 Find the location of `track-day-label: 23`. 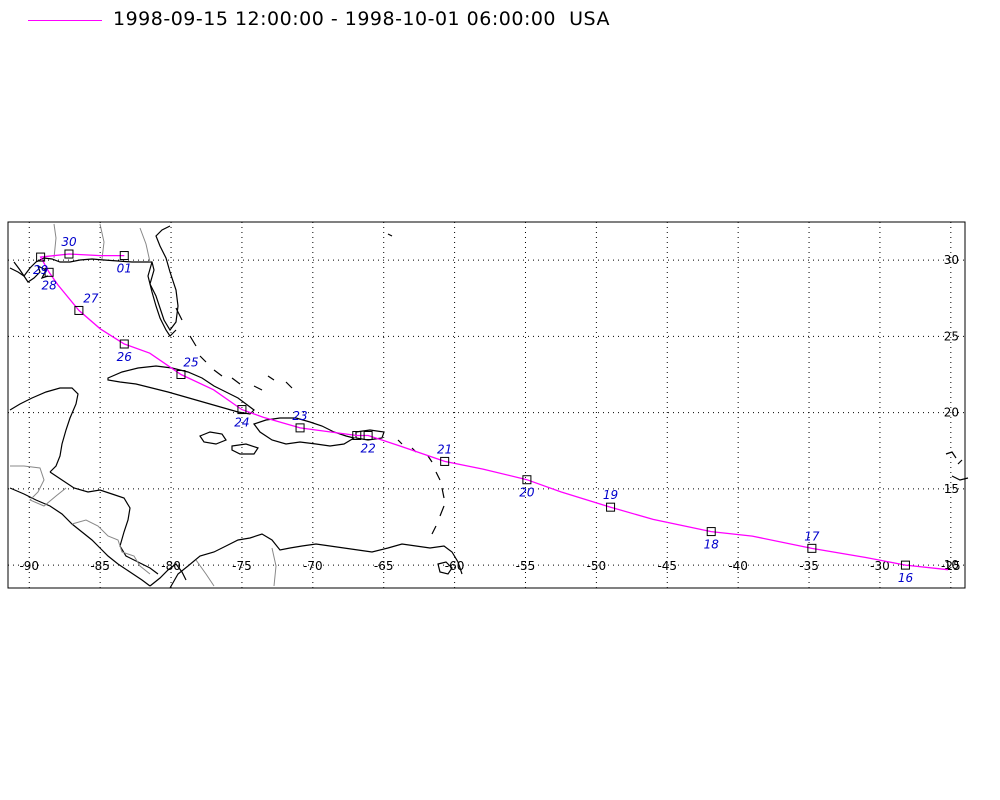

track-day-label: 23 is located at coordinates (299, 416).